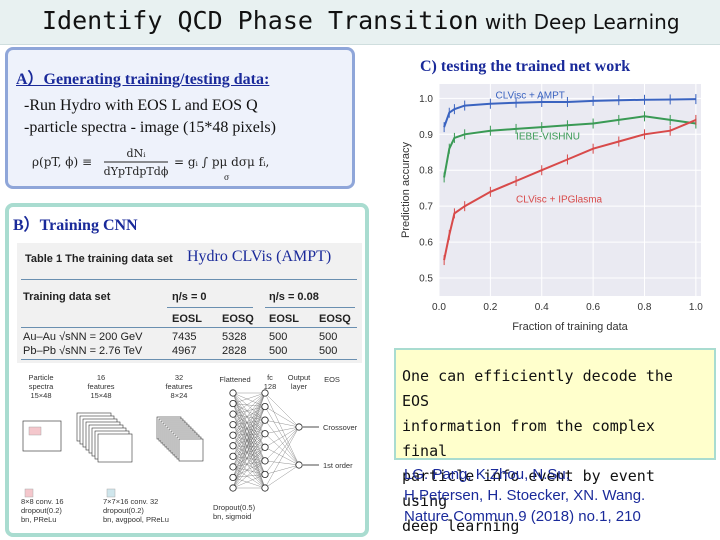 This screenshot has height=540, width=720. Describe the element at coordinates (260, 20) in the screenshot. I see `slide-title-main: Identify QCD Phase Transition` at that location.